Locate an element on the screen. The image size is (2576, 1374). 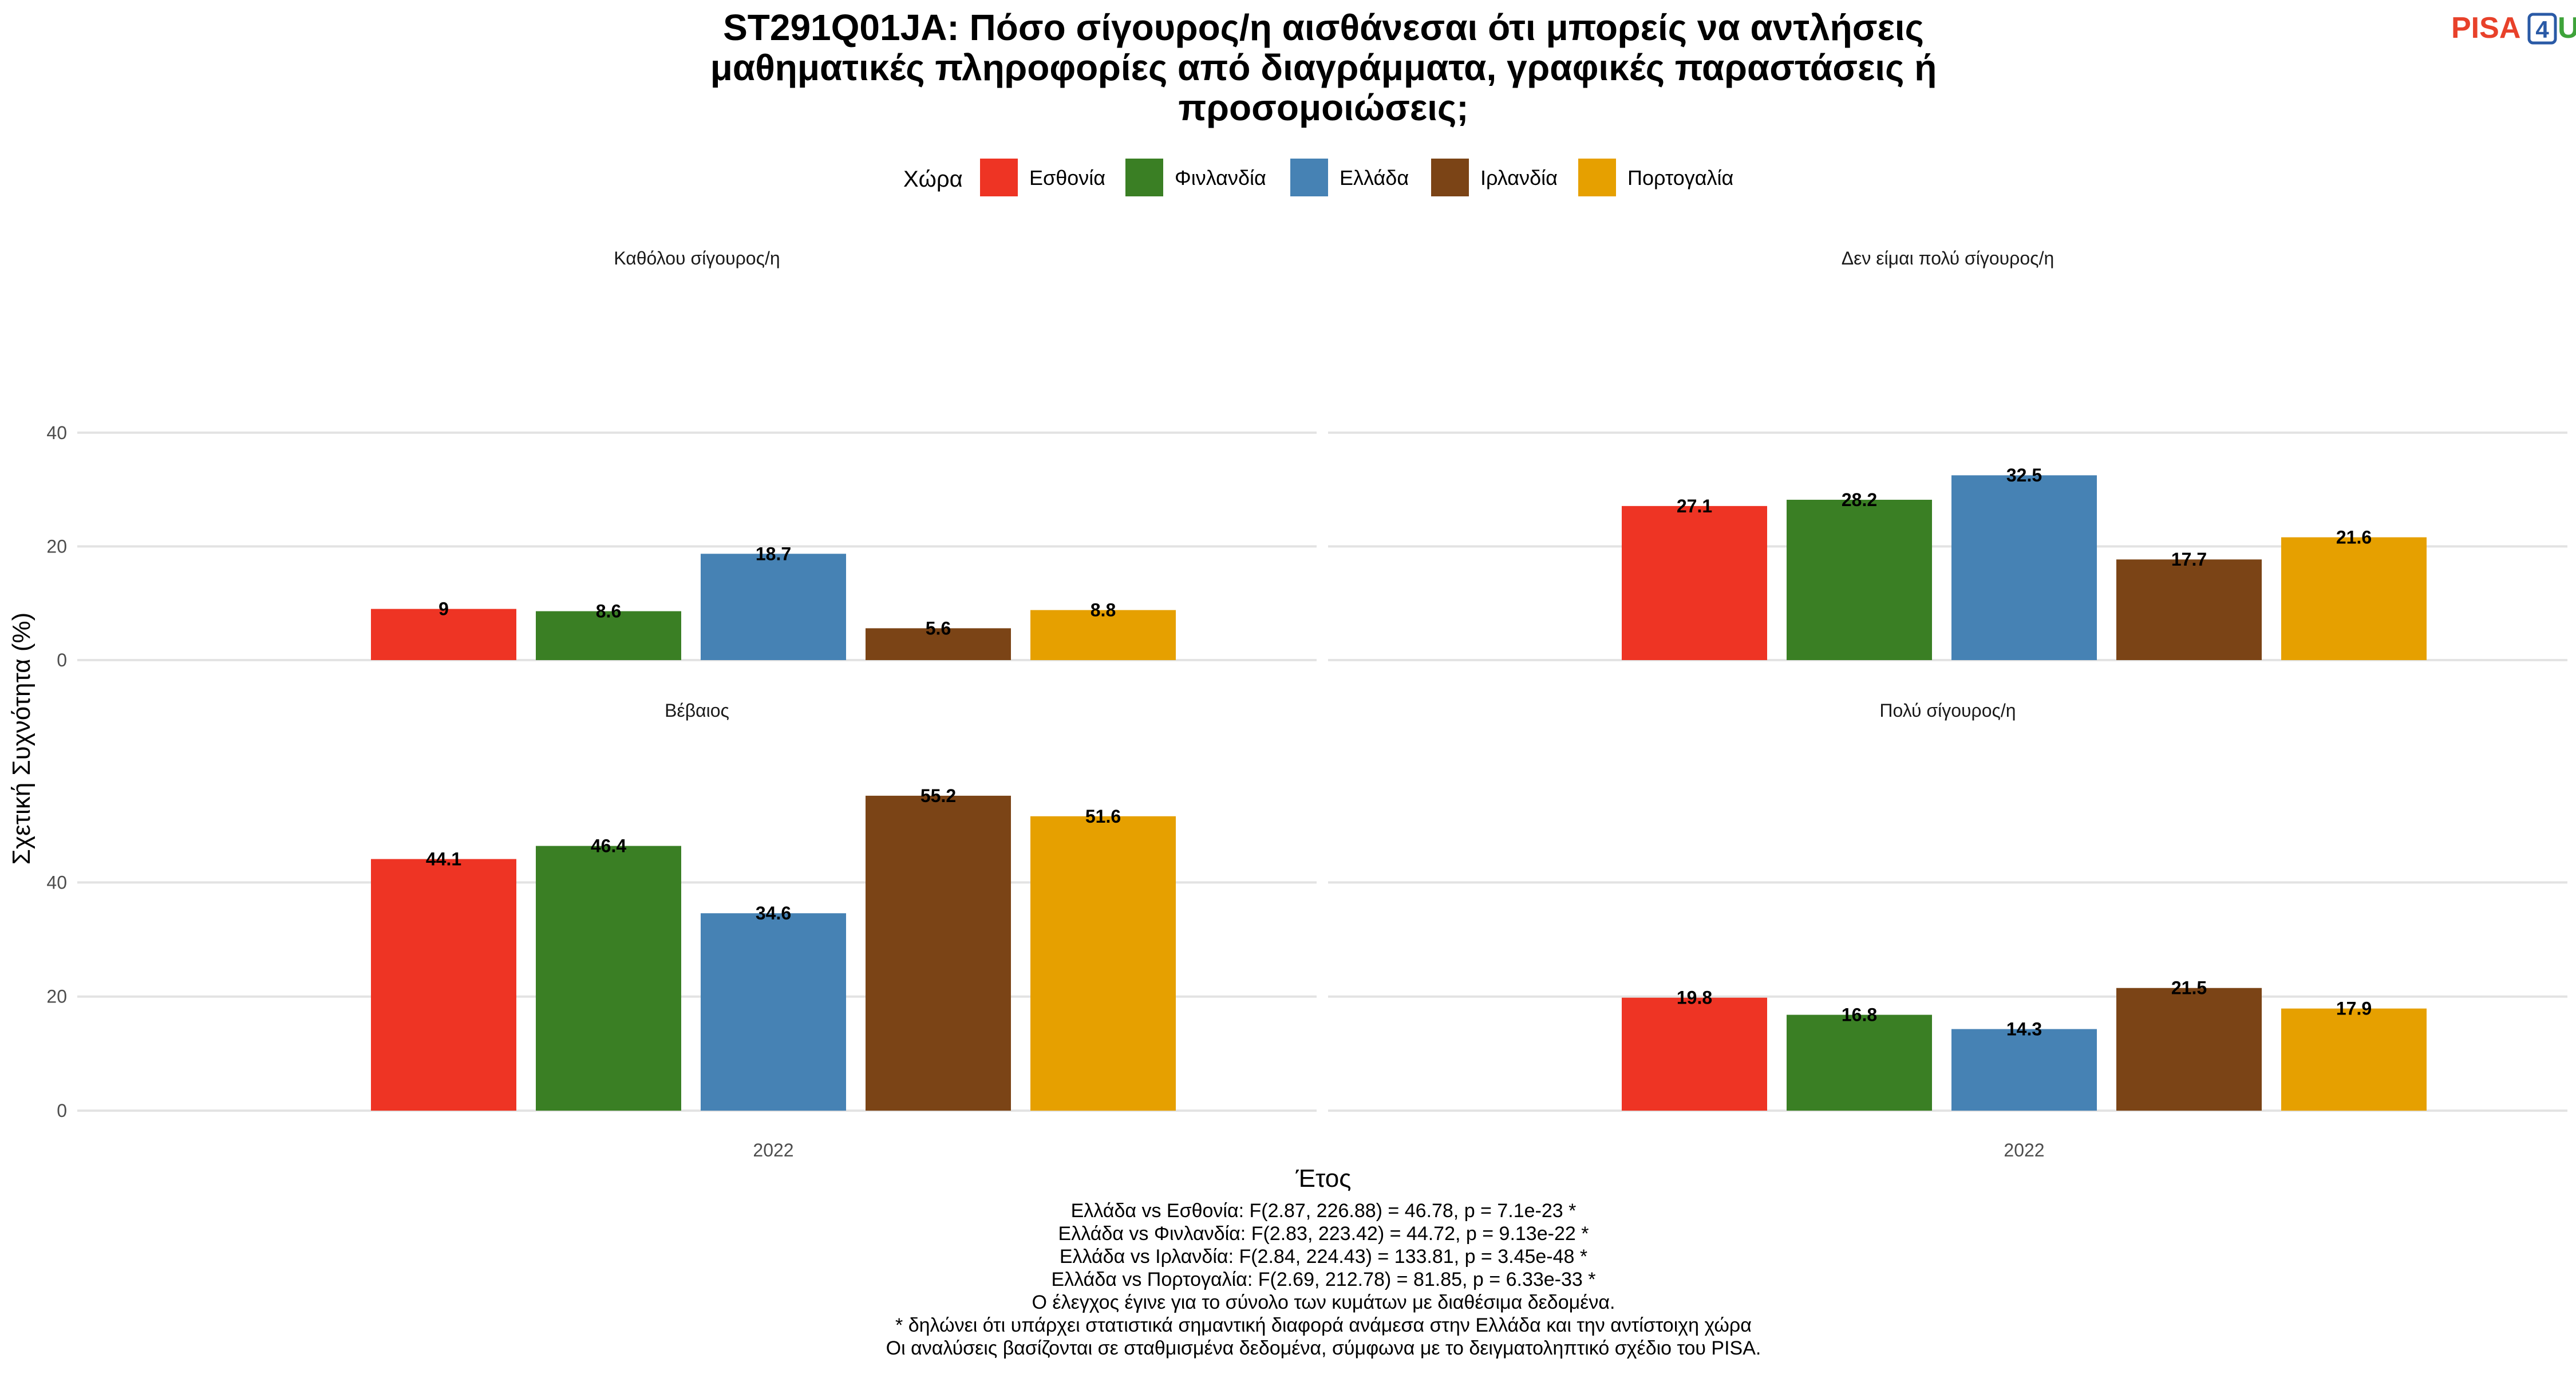
y-tick-label-2-0: 0 is located at coordinates (62, 1111).